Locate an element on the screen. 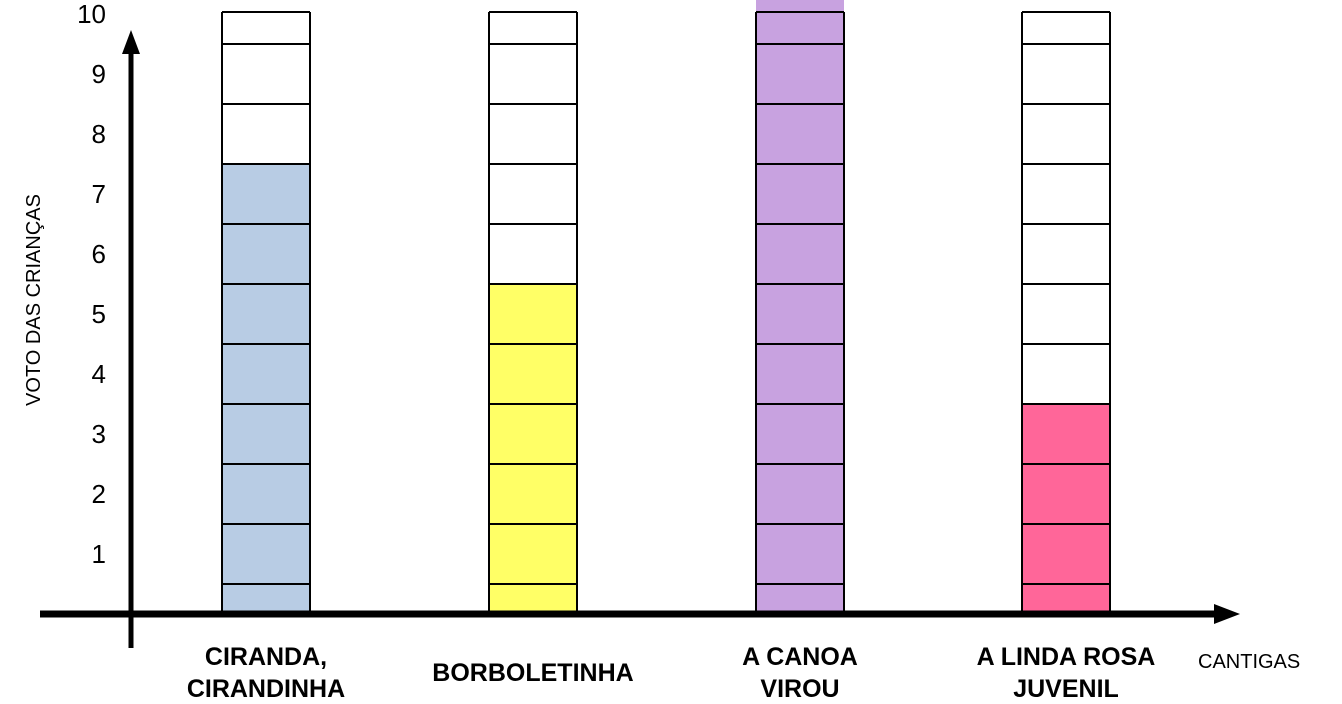  category-label: A CANOA VIROU is located at coordinates (800, 673).